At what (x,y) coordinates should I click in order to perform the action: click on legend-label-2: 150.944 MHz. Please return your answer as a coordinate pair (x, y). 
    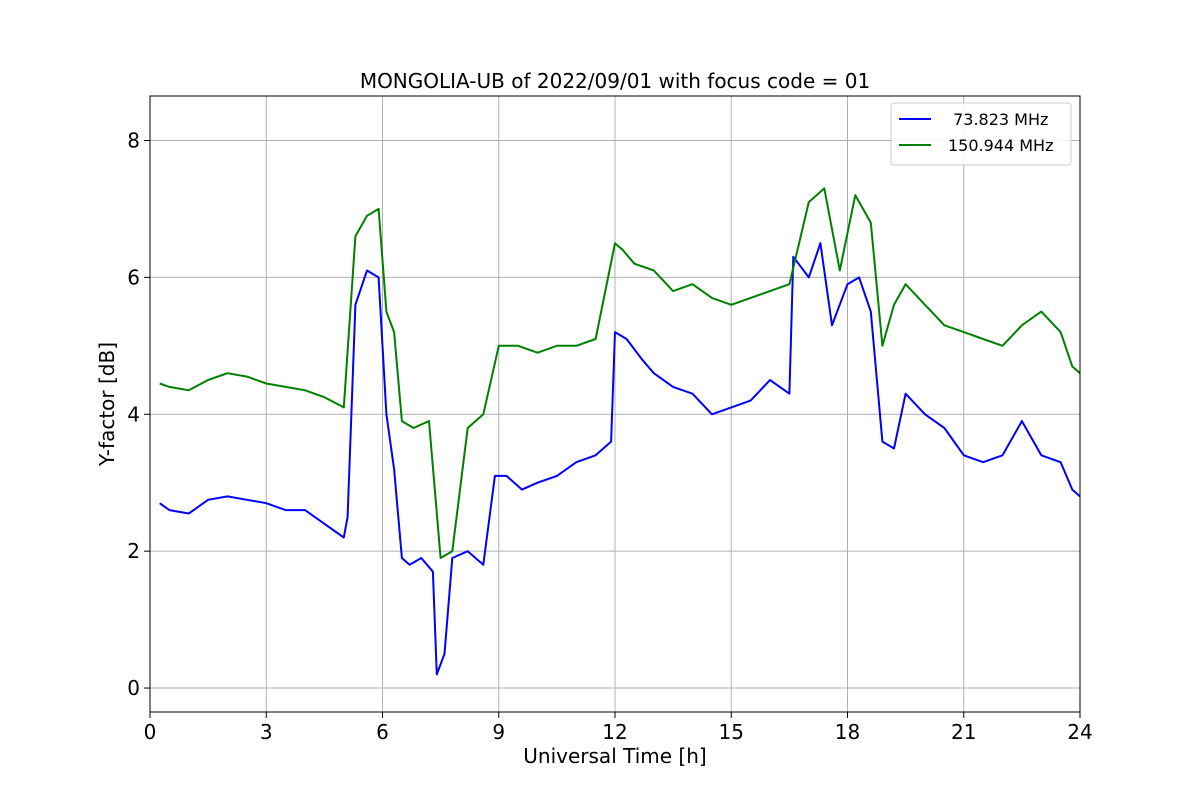
    Looking at the image, I should click on (1000, 145).